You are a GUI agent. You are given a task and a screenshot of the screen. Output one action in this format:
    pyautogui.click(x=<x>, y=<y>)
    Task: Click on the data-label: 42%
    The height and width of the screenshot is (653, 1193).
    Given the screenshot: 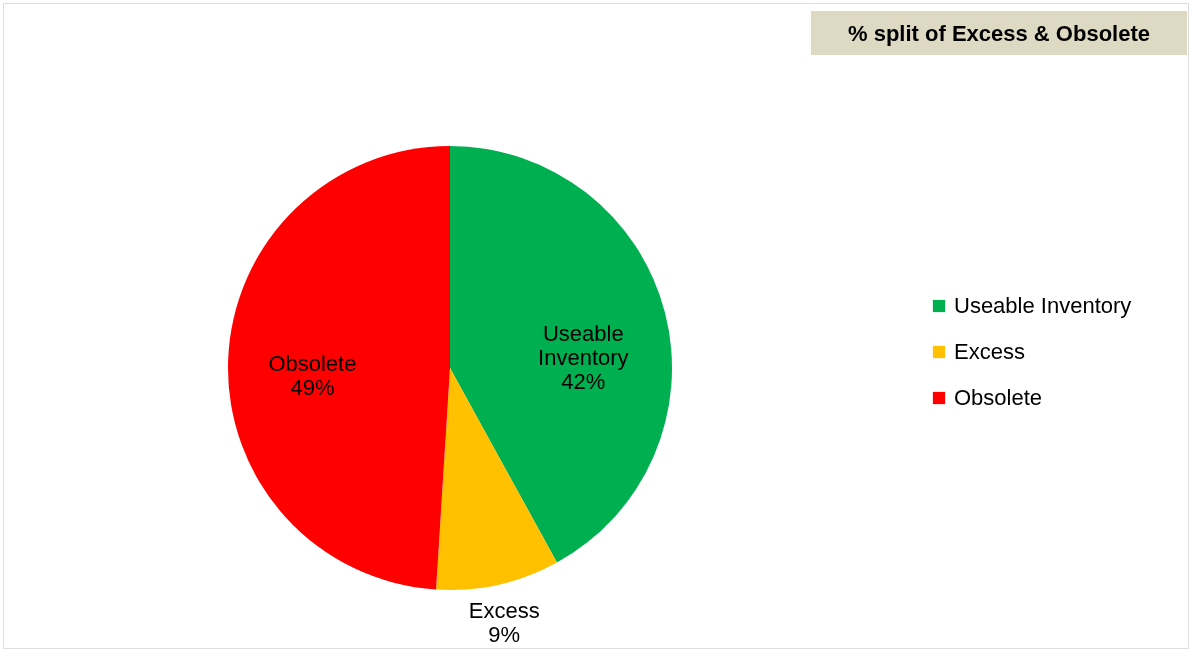 What is the action you would take?
    pyautogui.click(x=583, y=381)
    